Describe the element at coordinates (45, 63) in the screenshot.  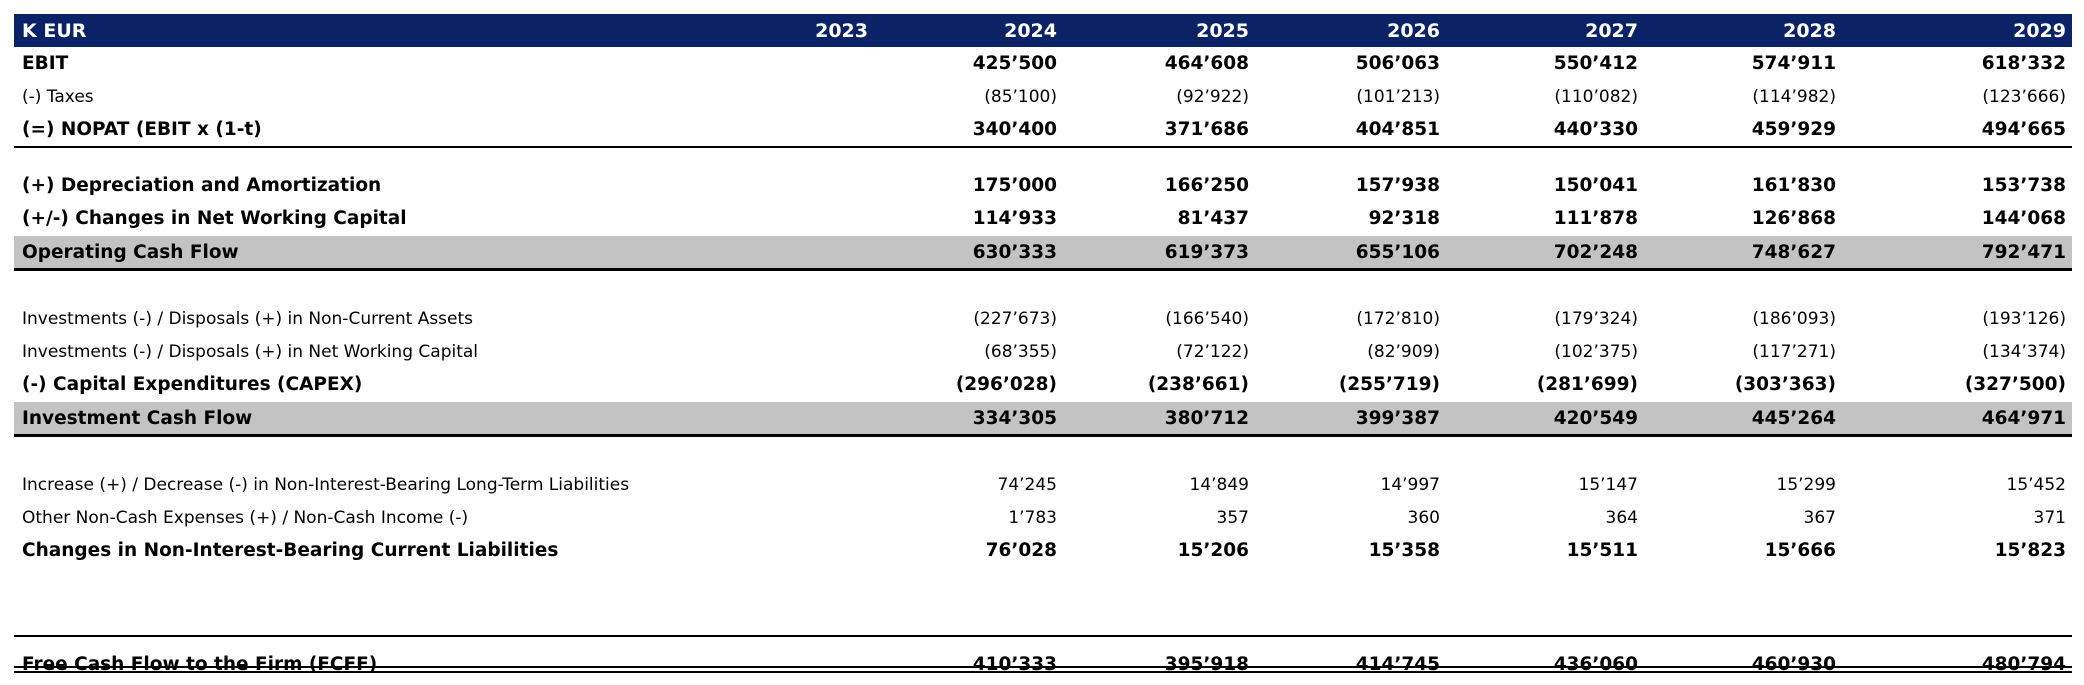
I see `row-label: EBIT` at that location.